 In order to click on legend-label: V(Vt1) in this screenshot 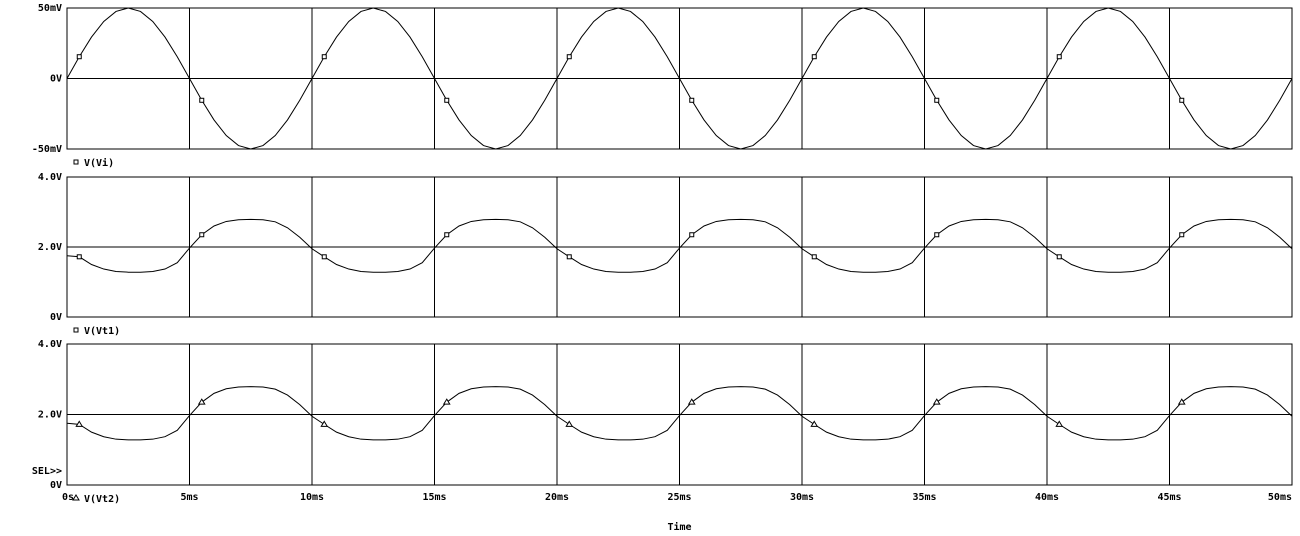, I will do `click(102, 331)`.